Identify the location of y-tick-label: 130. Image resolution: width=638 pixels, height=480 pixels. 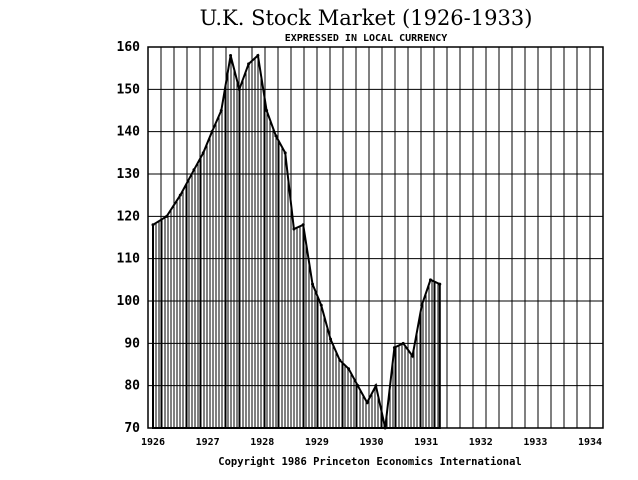
(129, 174).